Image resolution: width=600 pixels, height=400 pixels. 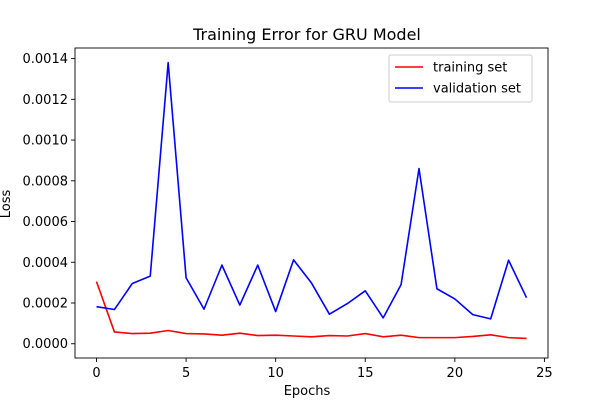 I want to click on x-axis-label: Epochs, so click(x=307, y=391).